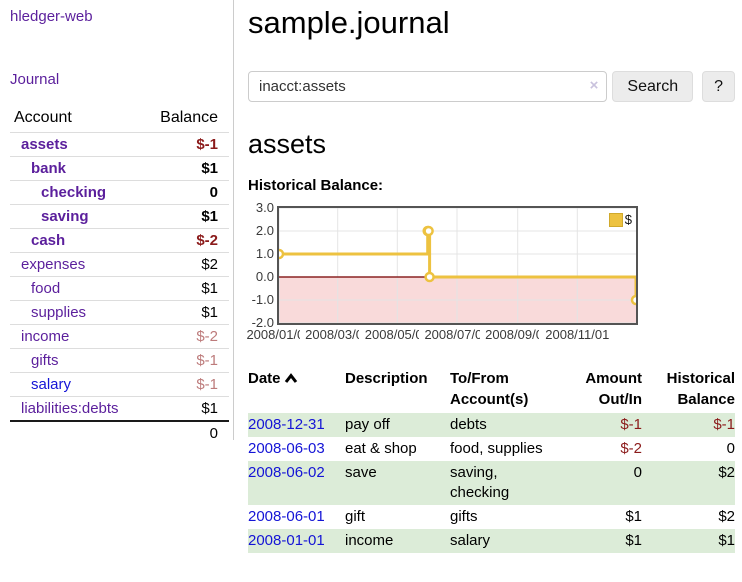 This screenshot has width=742, height=582. What do you see at coordinates (119, 336) in the screenshot?
I see `account-row: income $-2` at bounding box center [119, 336].